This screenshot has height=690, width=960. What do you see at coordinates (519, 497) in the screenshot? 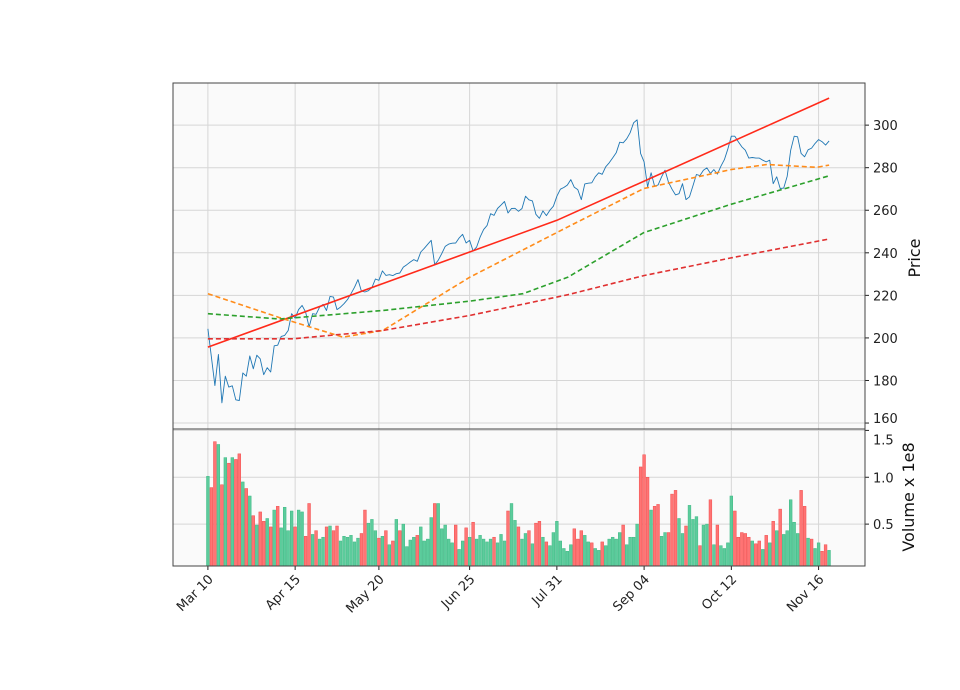
I see `volume-axes-frame` at bounding box center [519, 497].